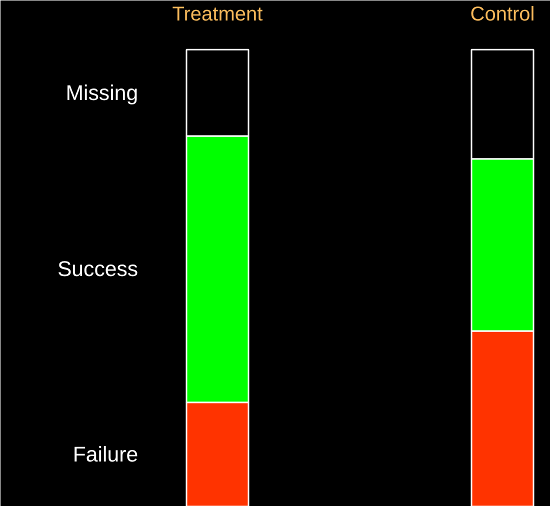  What do you see at coordinates (102, 92) in the screenshot?
I see `text: Missing` at bounding box center [102, 92].